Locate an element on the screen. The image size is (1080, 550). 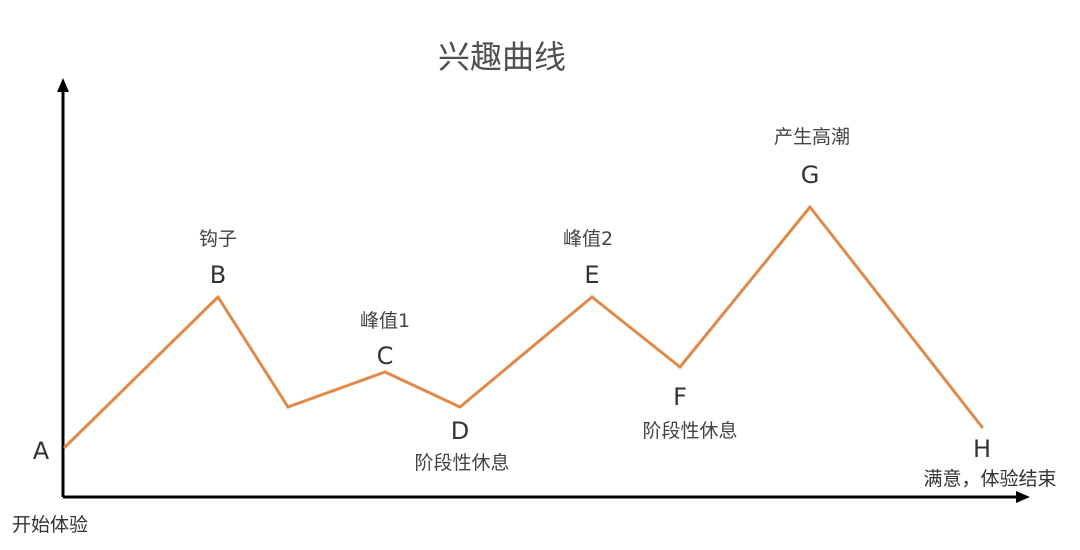
point-annotation-b: 钩子 is located at coordinates (218, 239).